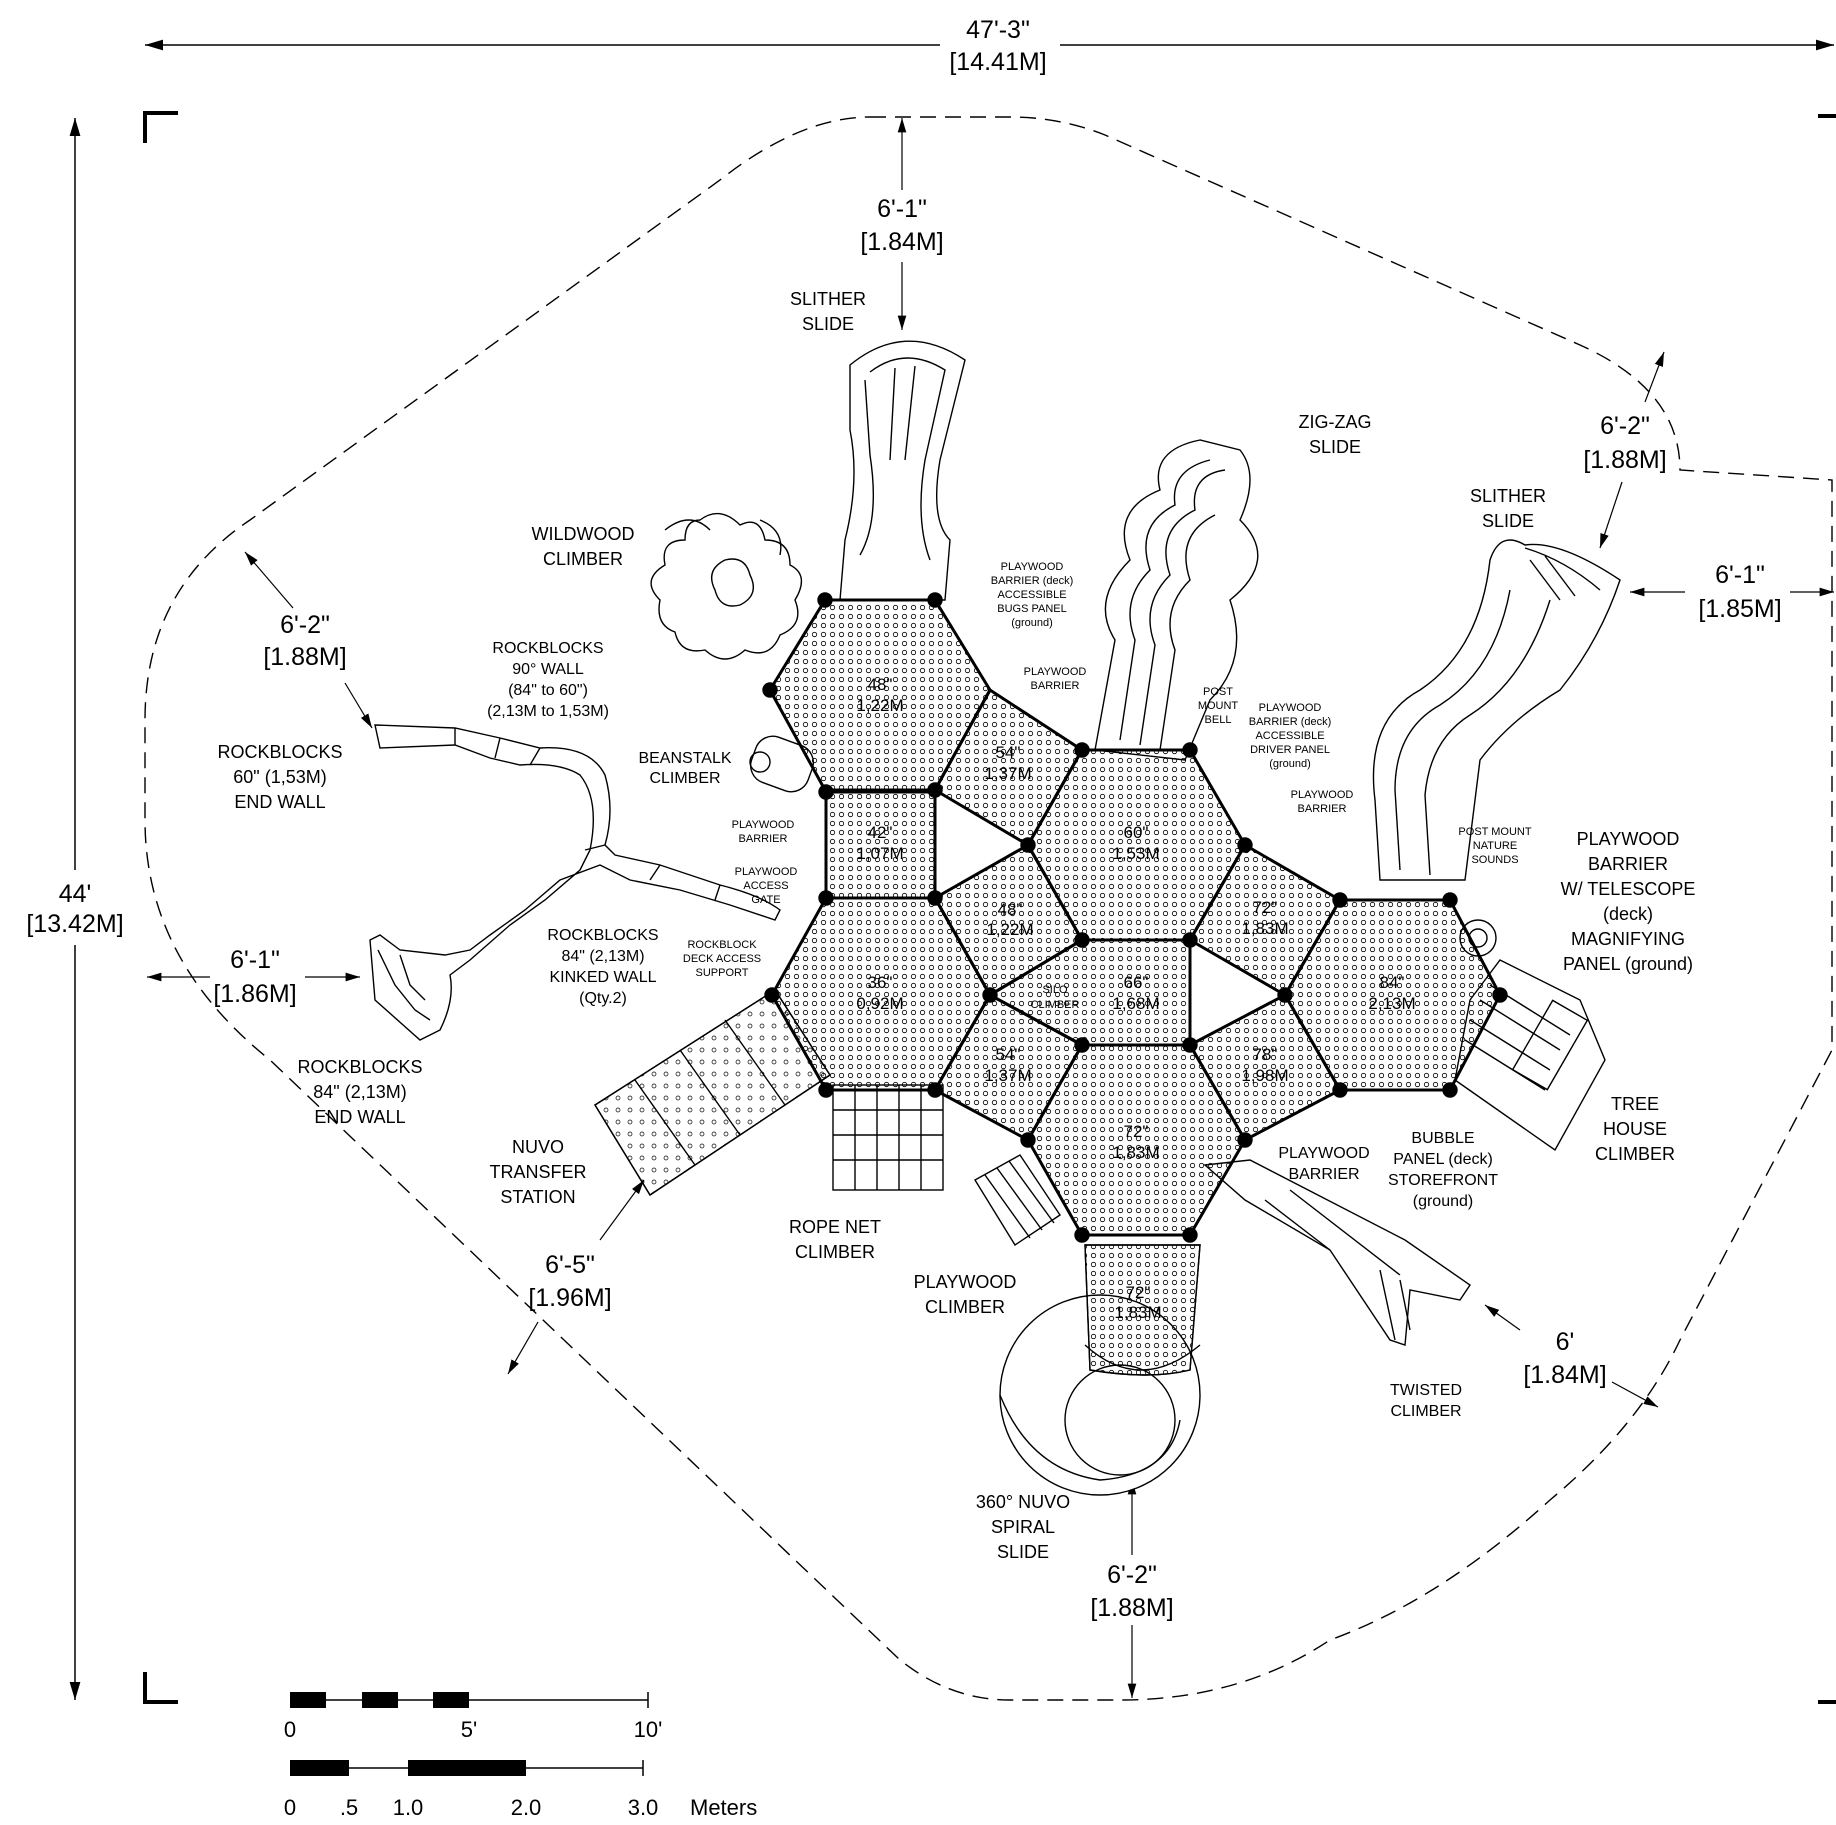 The image size is (1836, 1825). What do you see at coordinates (1508, 496) in the screenshot?
I see `svg-text: SLITHER` at bounding box center [1508, 496].